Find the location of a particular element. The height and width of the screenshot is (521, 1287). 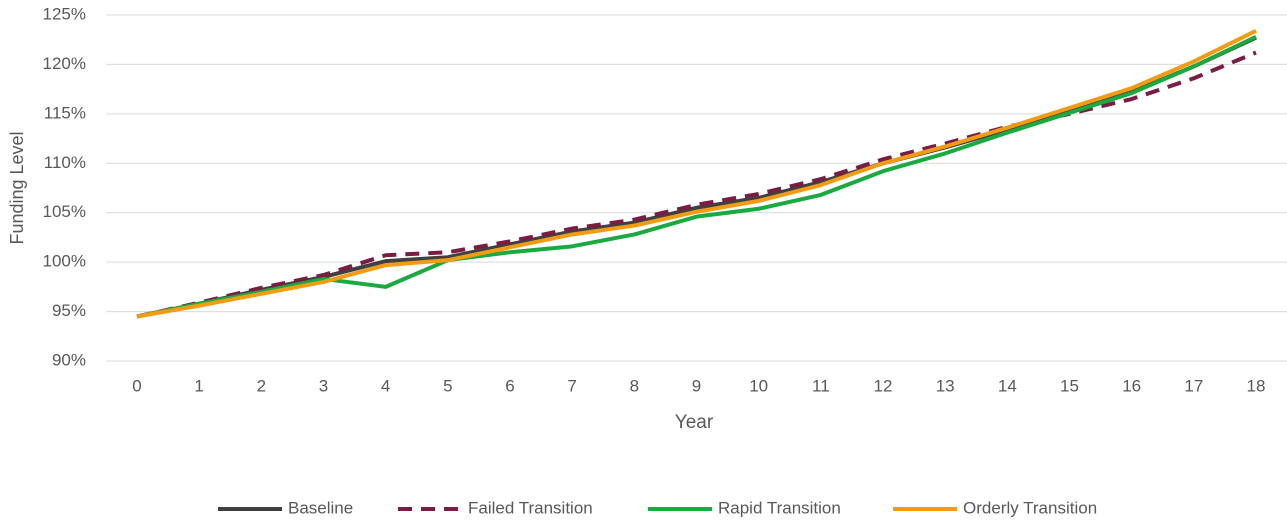

y-tick-label: 120% is located at coordinates (64, 63).